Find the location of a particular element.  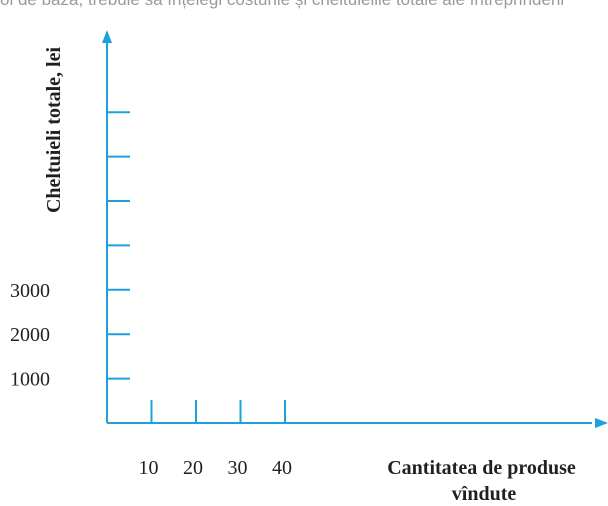

x-axis-label-line-1: Cantitatea de produse is located at coordinates (481, 468).